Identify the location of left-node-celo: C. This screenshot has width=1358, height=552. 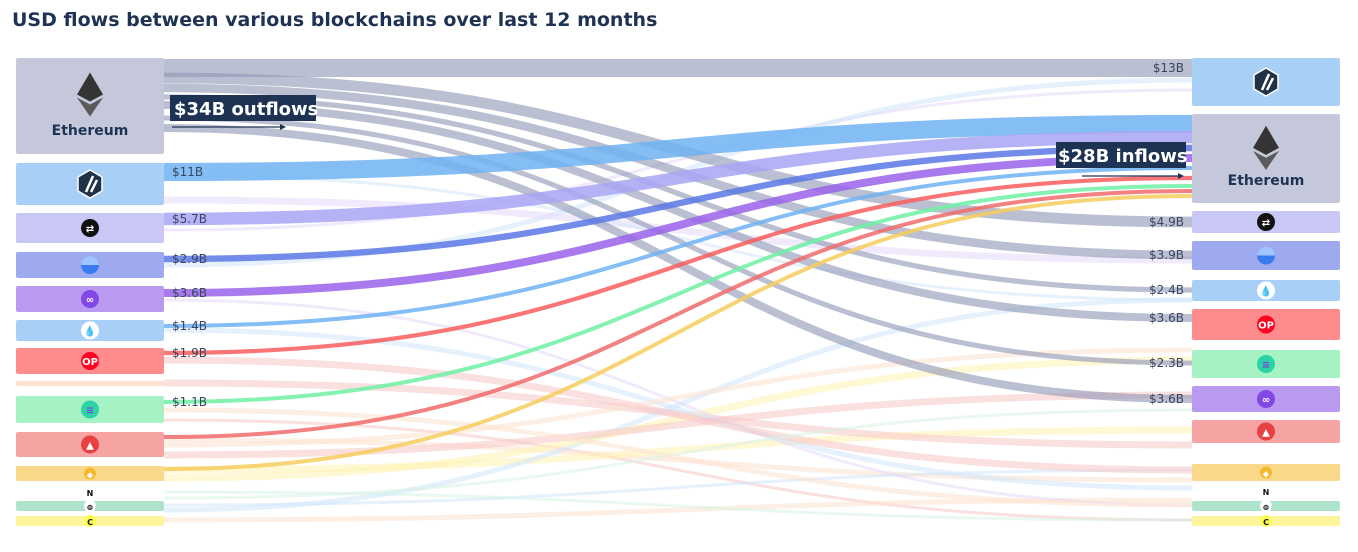
(90, 521).